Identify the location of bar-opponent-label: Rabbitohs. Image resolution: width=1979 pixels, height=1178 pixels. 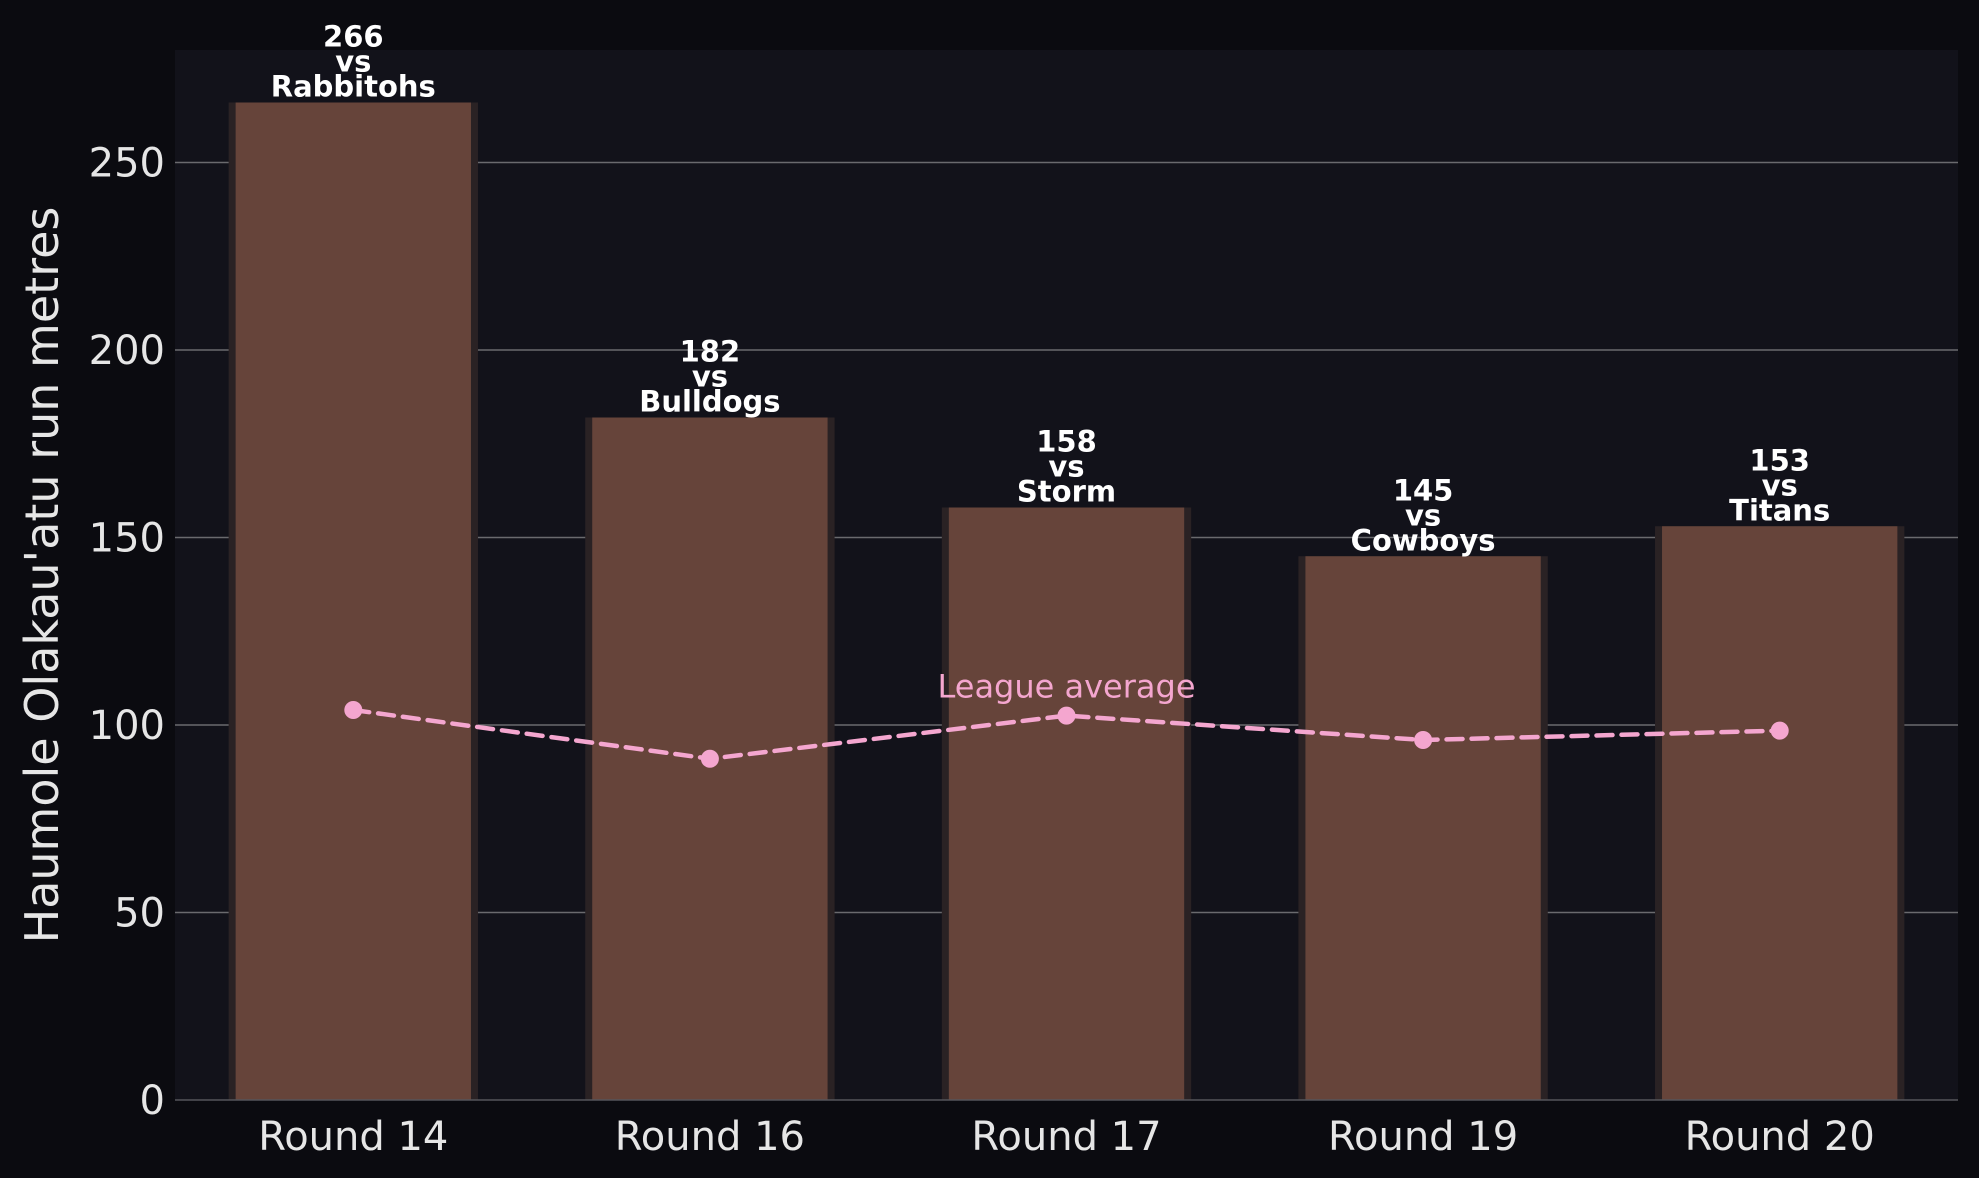
(353, 87).